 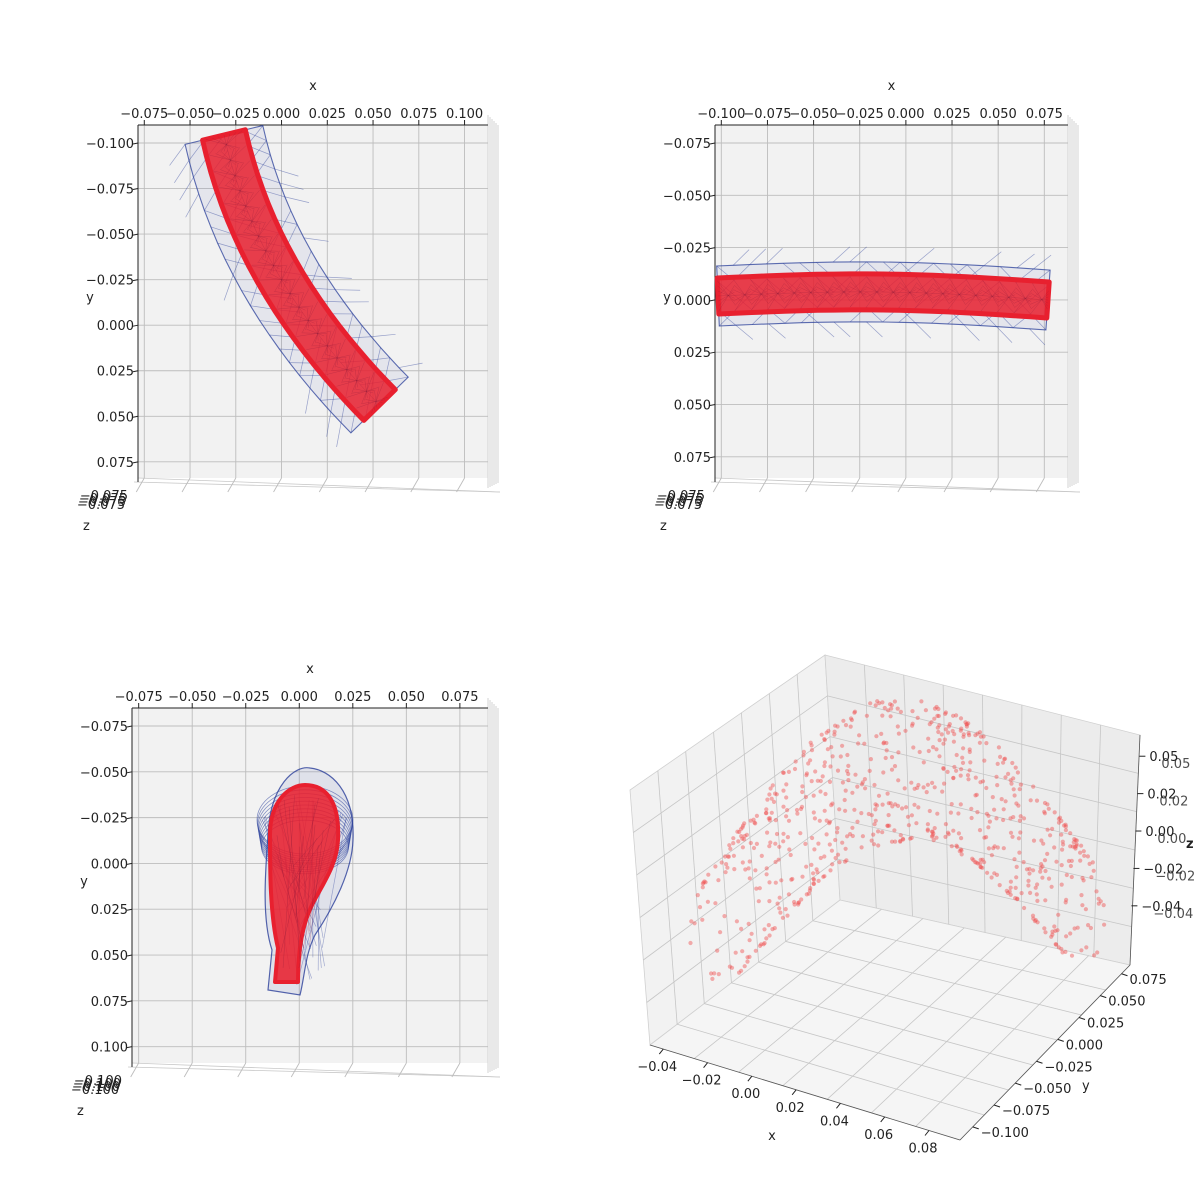 I want to click on y-tick-label: −0.050, so click(x=1047, y=1089).